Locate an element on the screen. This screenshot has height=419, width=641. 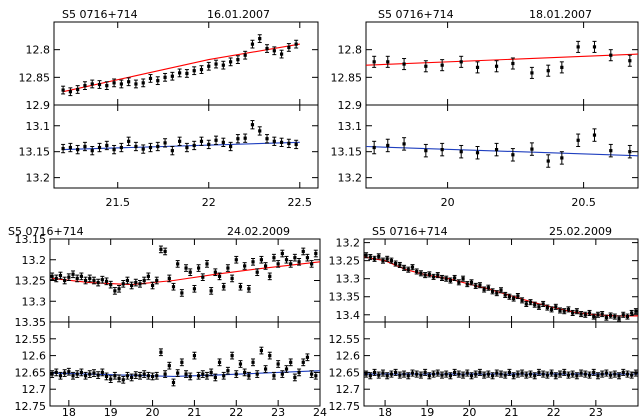
y-tick-label: 13.2 is located at coordinates (34, 260).